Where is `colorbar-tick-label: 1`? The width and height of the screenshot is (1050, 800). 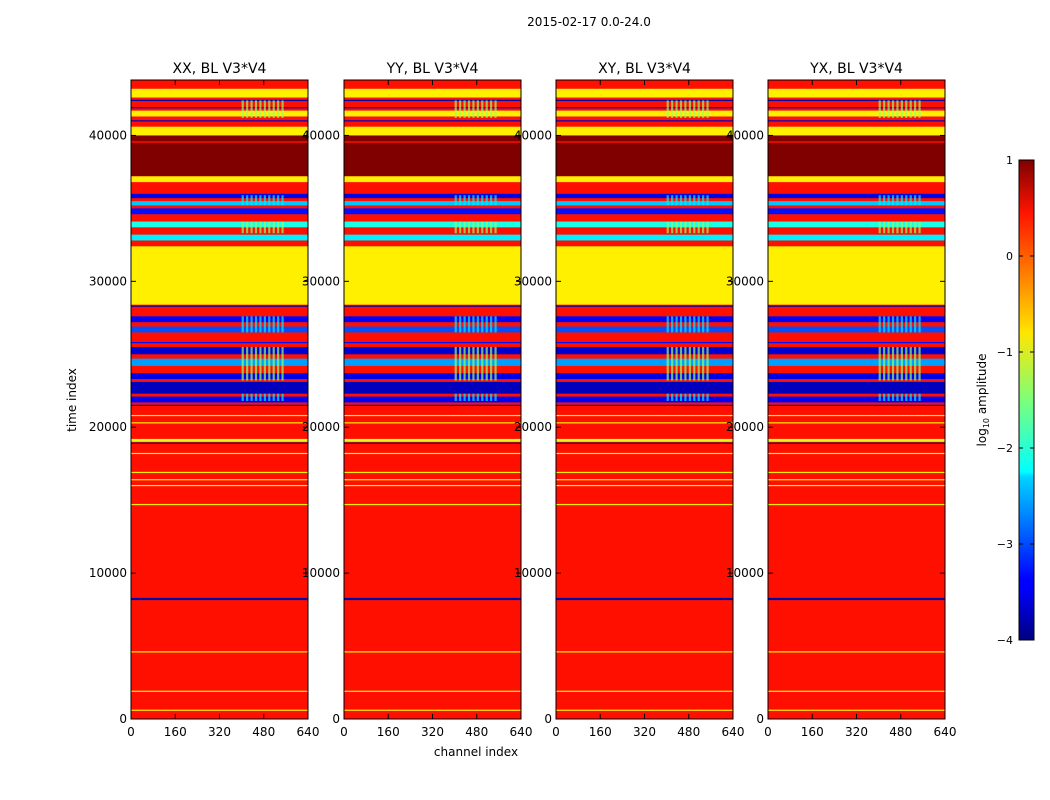
colorbar-tick-label: 1 is located at coordinates (1009, 160).